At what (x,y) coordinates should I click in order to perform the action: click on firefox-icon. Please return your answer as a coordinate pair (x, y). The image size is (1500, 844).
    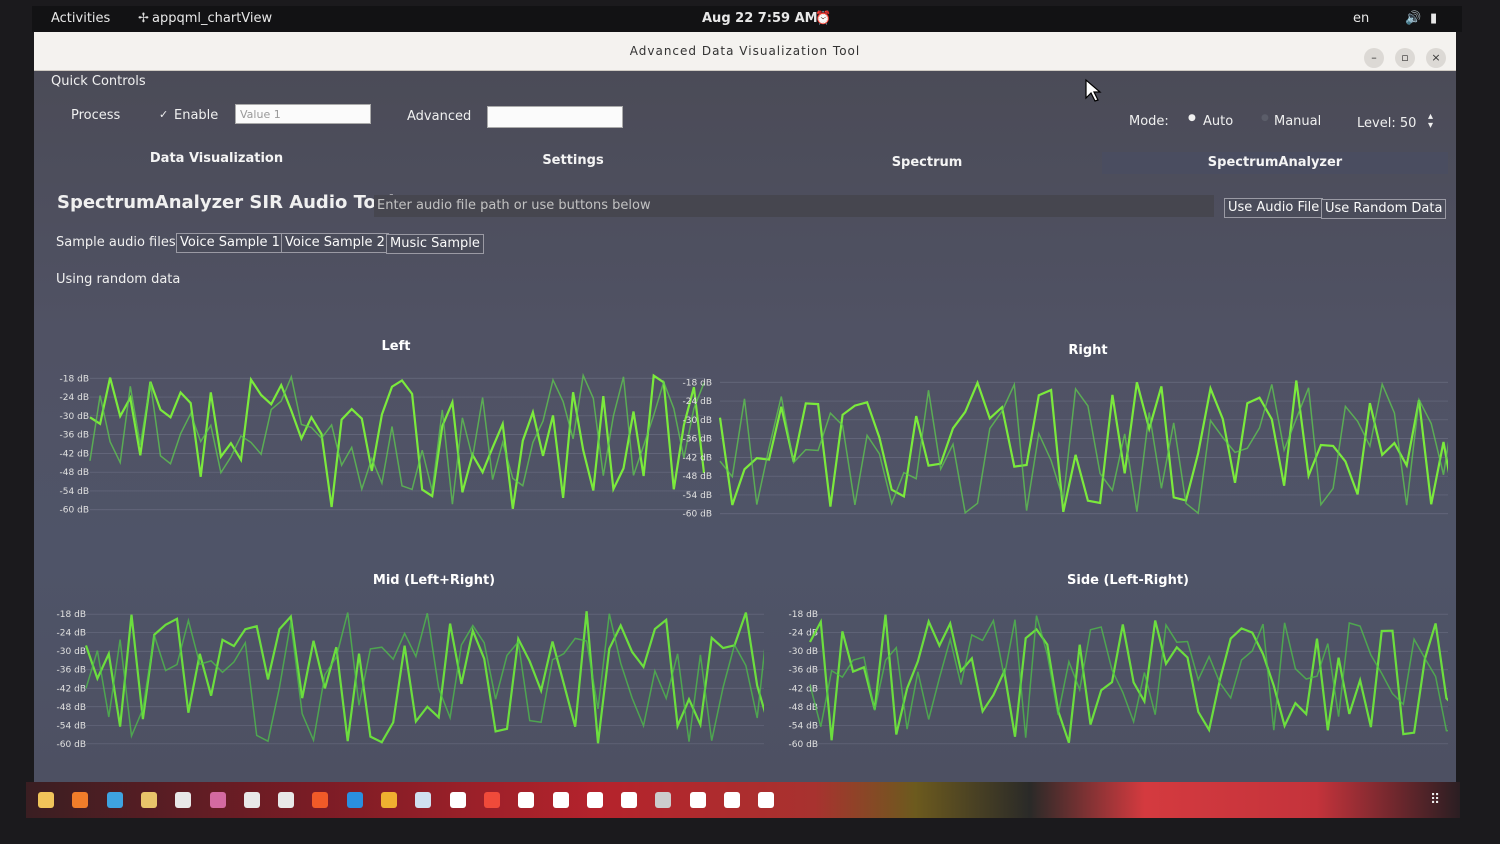
    Looking at the image, I should click on (320, 800).